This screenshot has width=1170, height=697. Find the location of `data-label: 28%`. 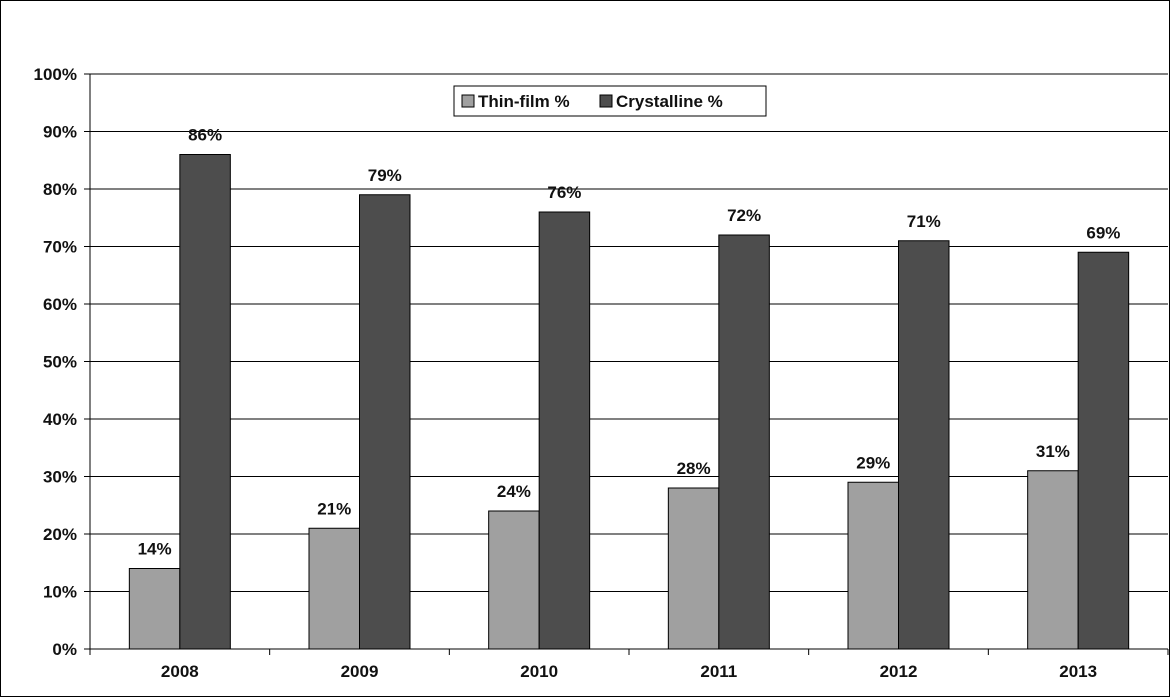

data-label: 28% is located at coordinates (694, 468).